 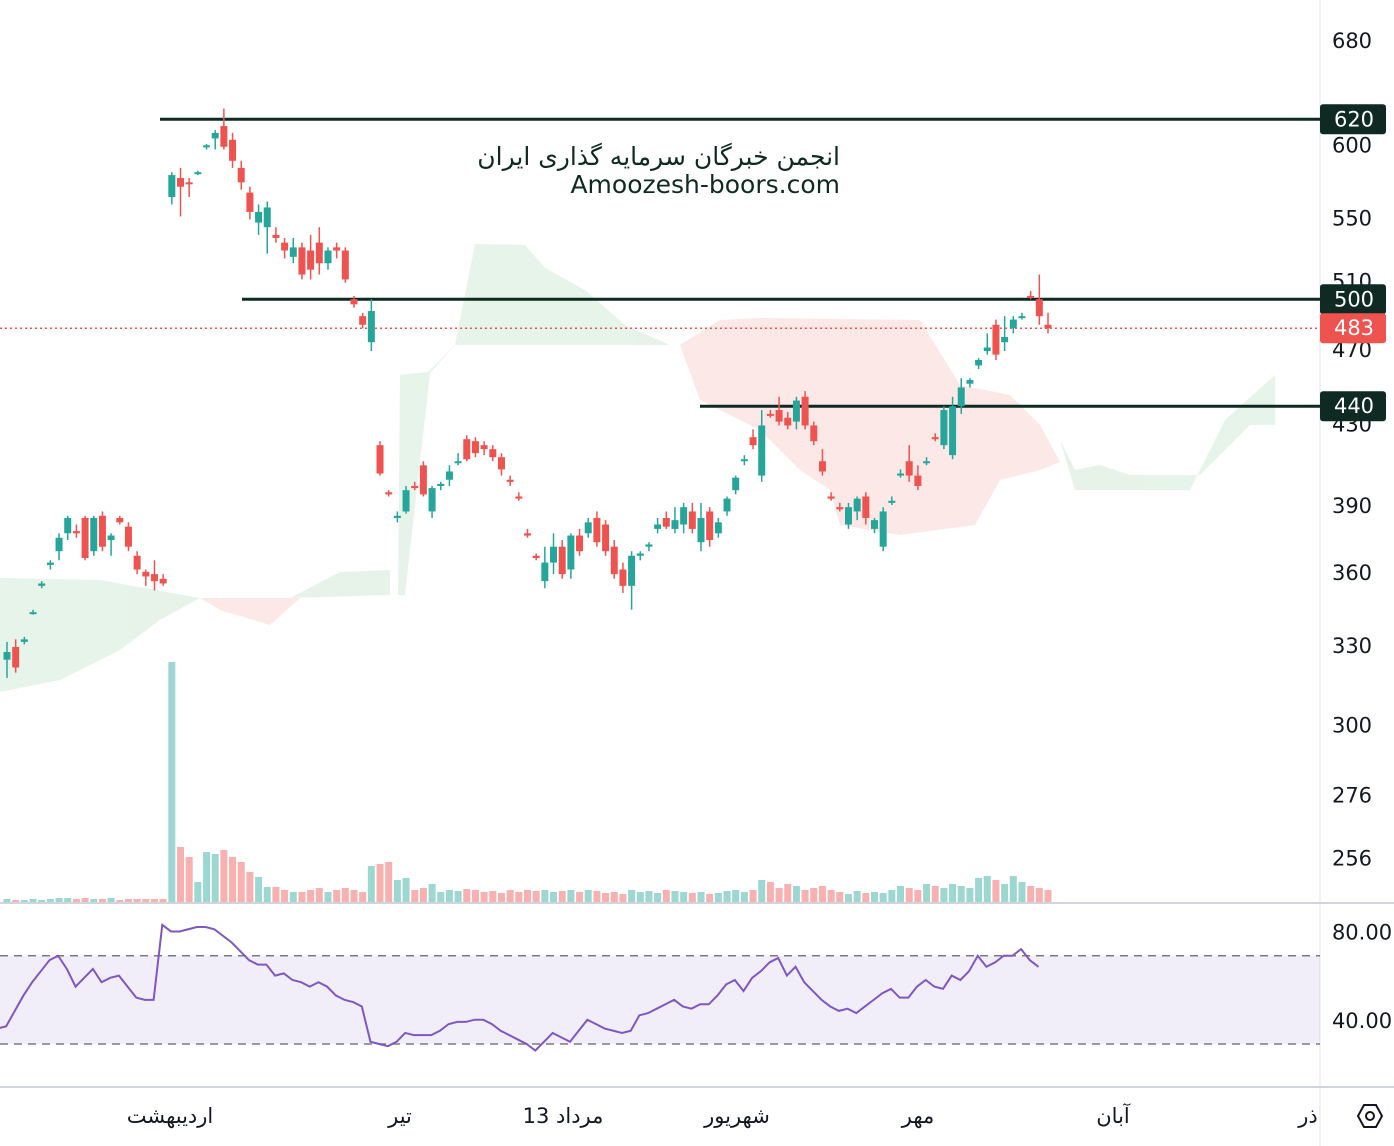 What do you see at coordinates (1352, 146) in the screenshot?
I see `y-tick-label: 600` at bounding box center [1352, 146].